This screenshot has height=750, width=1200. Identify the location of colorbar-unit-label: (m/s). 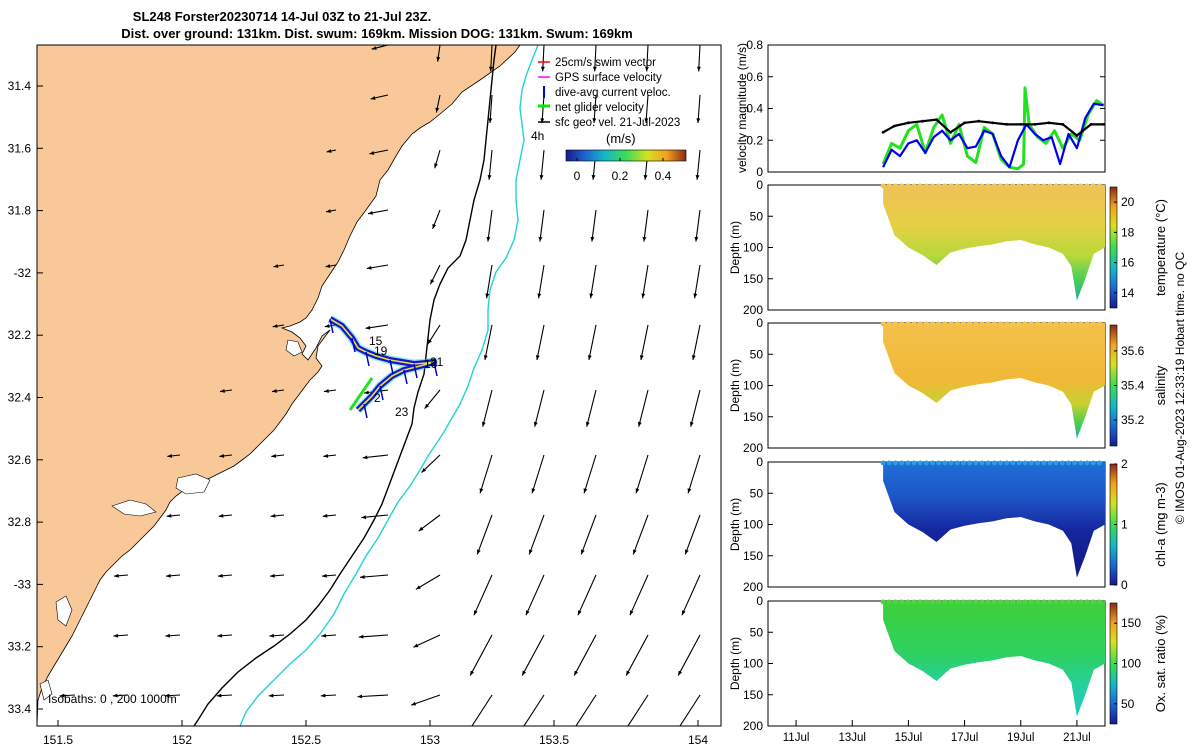
(621, 138).